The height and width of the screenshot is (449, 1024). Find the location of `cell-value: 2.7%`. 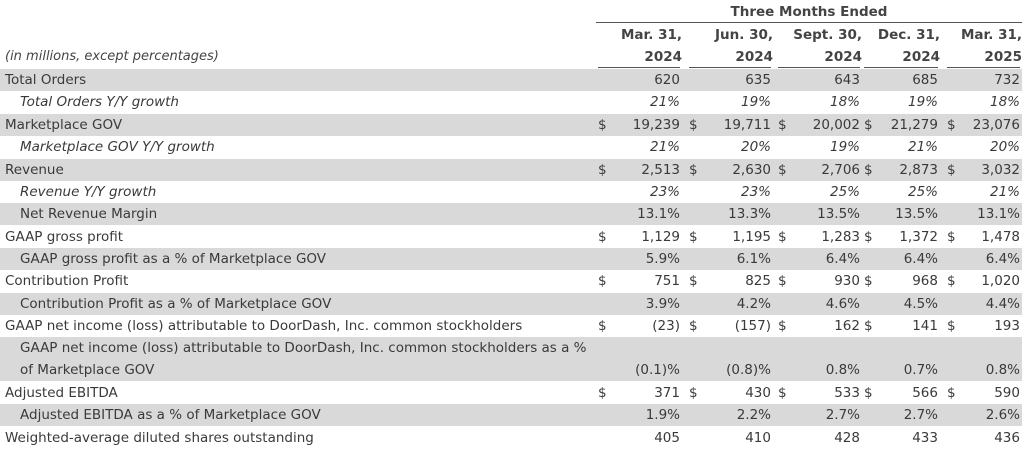

cell-value: 2.7% is located at coordinates (842, 415).